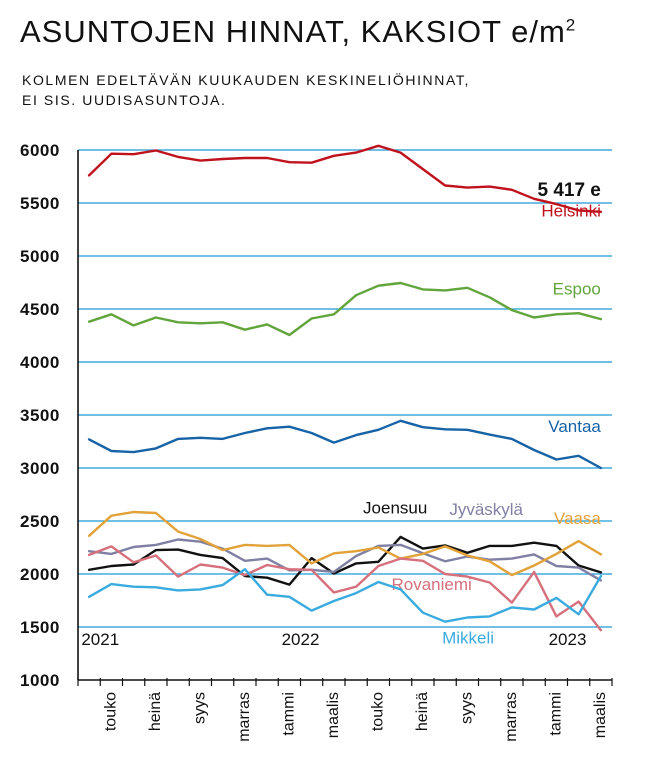  What do you see at coordinates (466, 708) in the screenshot?
I see `x-tick-label-8: syys` at bounding box center [466, 708].